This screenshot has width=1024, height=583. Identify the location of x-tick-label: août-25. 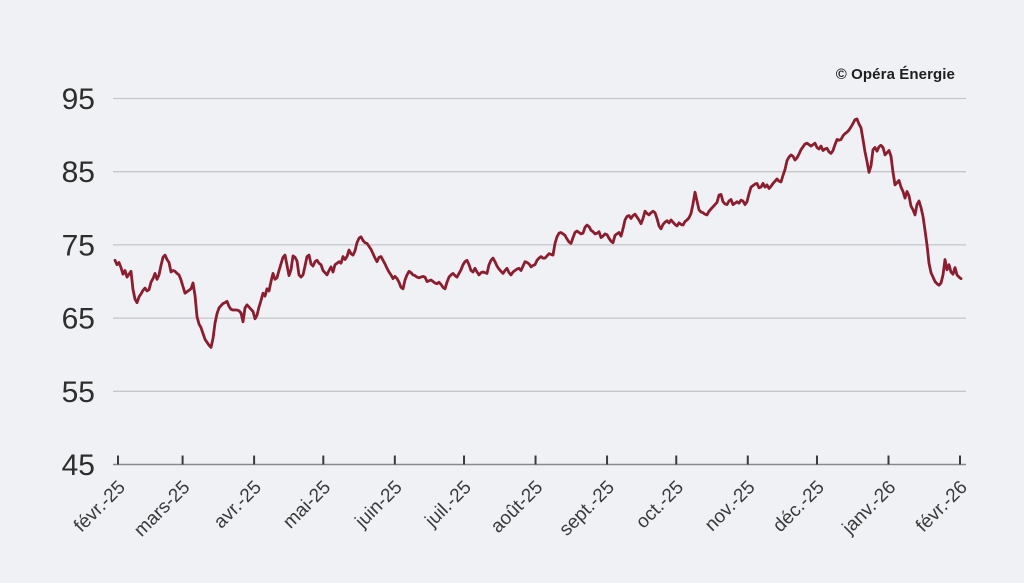
(517, 507).